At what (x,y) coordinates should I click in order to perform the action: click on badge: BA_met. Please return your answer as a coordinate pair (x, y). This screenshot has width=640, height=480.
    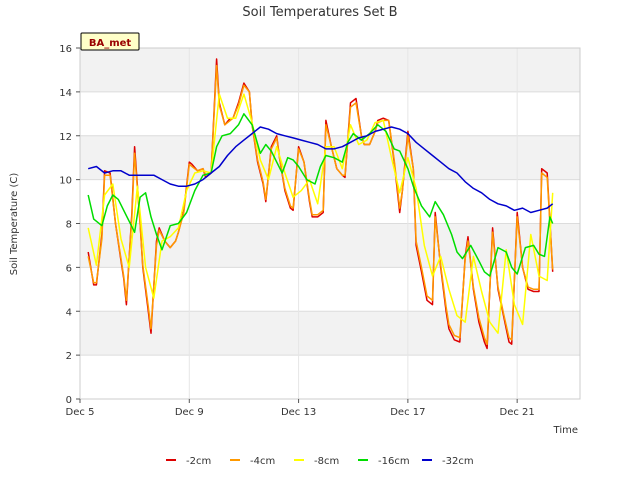
    Looking at the image, I should click on (110, 41).